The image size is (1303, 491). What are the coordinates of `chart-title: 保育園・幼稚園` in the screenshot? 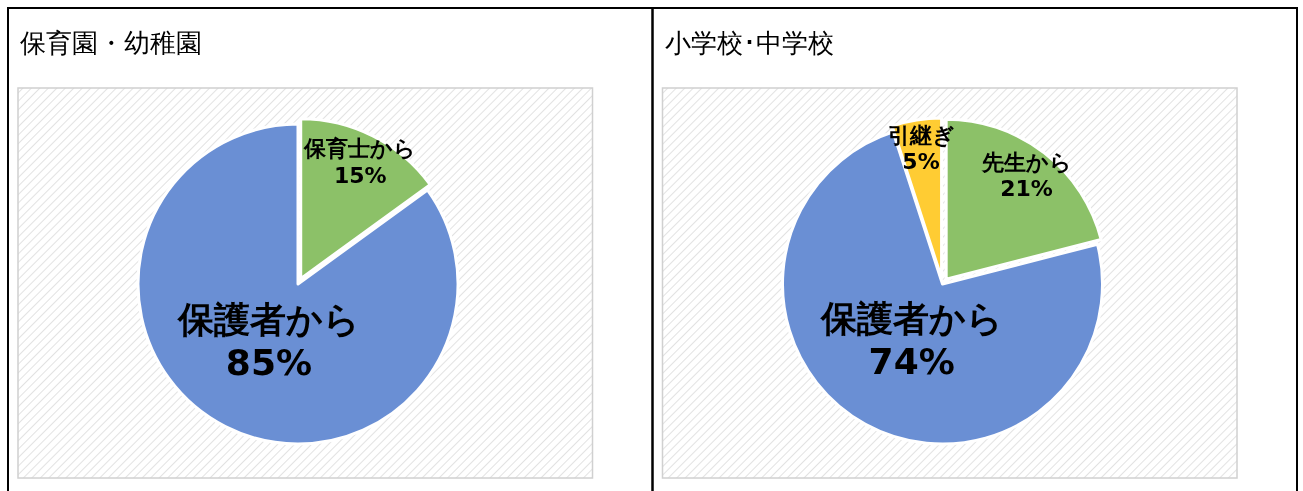 It's located at (111, 43).